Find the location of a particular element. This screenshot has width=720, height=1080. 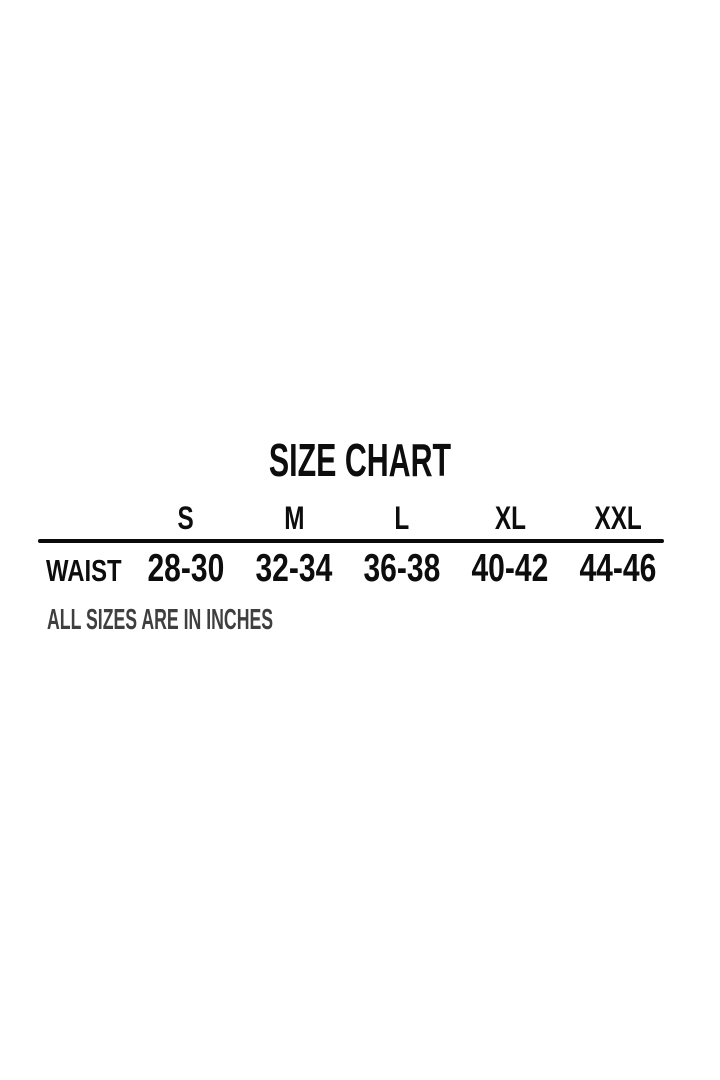

page-title-text: SIZE CHART is located at coordinates (360, 460).